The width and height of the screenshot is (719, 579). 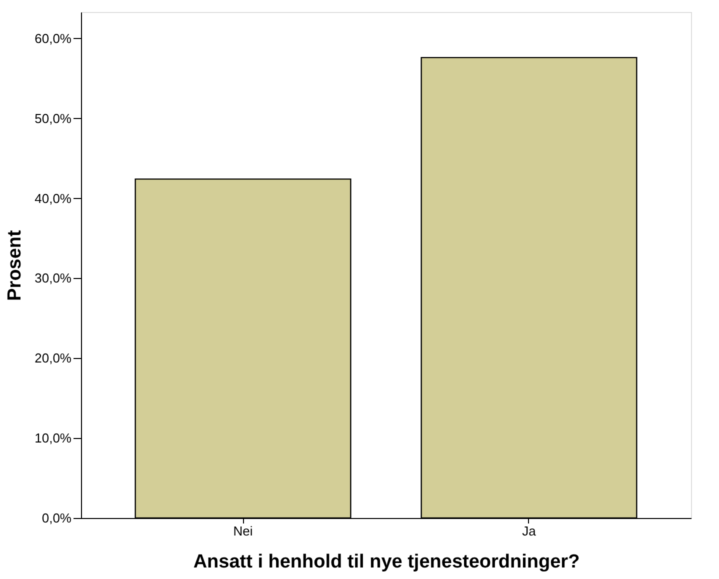 What do you see at coordinates (529, 531) in the screenshot?
I see `x-tick-label: Ja` at bounding box center [529, 531].